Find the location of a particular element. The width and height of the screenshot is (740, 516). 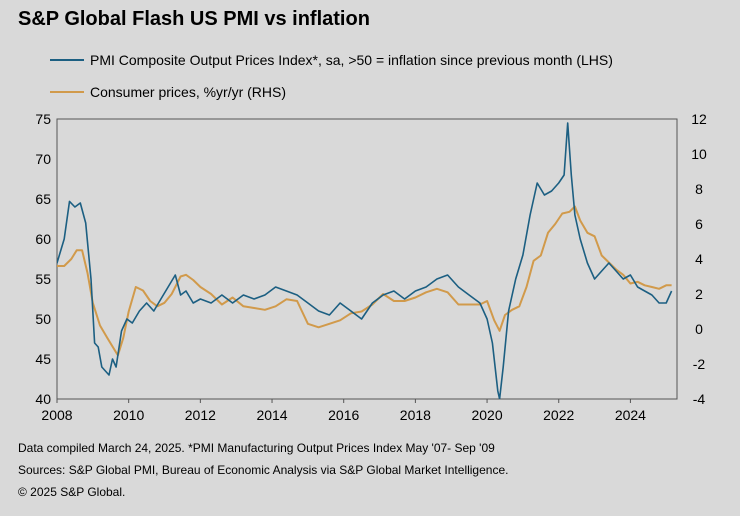

legend-swatch-pmi is located at coordinates (67, 60).